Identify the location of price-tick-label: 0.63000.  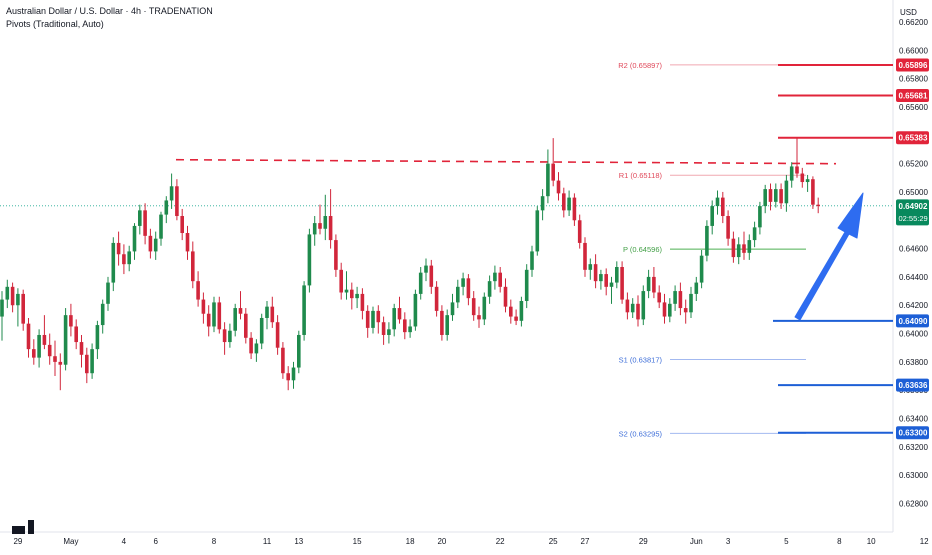
(913, 475).